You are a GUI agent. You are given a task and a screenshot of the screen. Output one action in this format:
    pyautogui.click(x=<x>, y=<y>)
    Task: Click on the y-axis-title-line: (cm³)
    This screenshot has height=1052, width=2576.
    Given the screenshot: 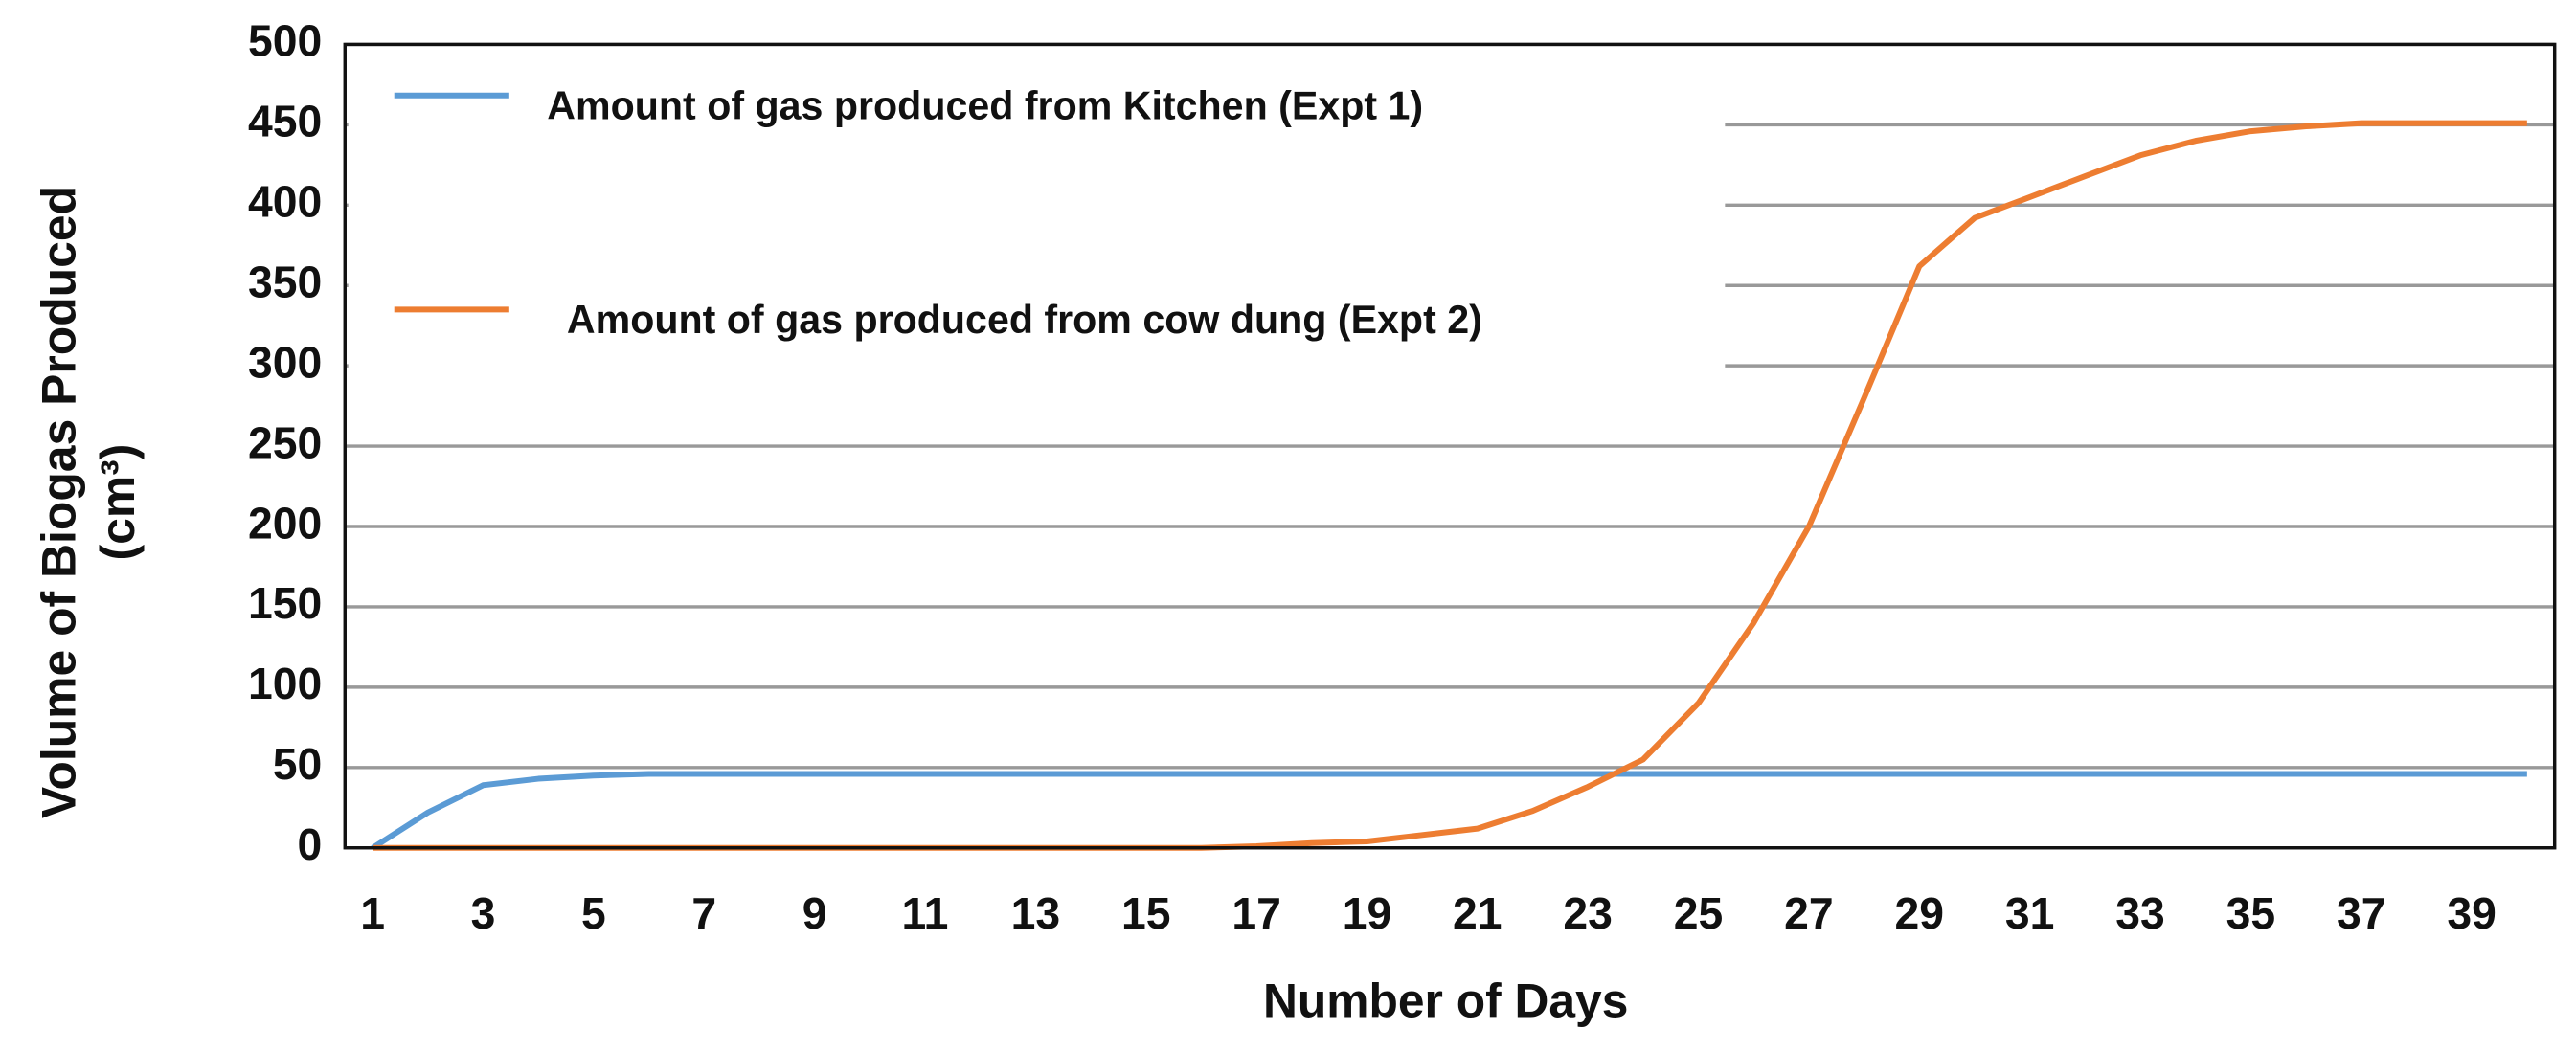 What is the action you would take?
    pyautogui.click(x=118, y=502)
    